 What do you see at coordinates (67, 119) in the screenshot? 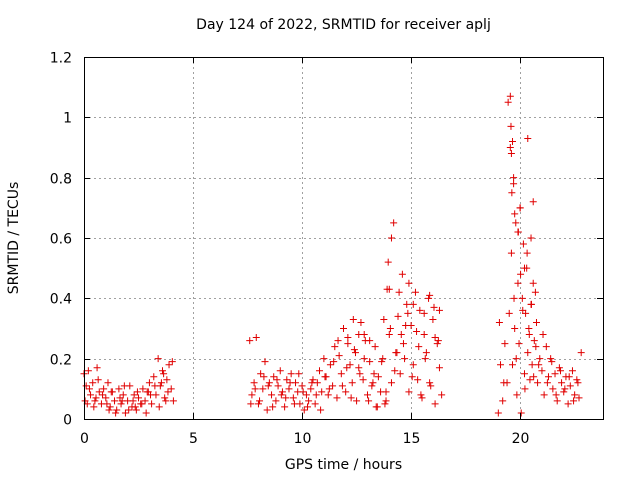
I see `y-tick-label: 1` at bounding box center [67, 119].